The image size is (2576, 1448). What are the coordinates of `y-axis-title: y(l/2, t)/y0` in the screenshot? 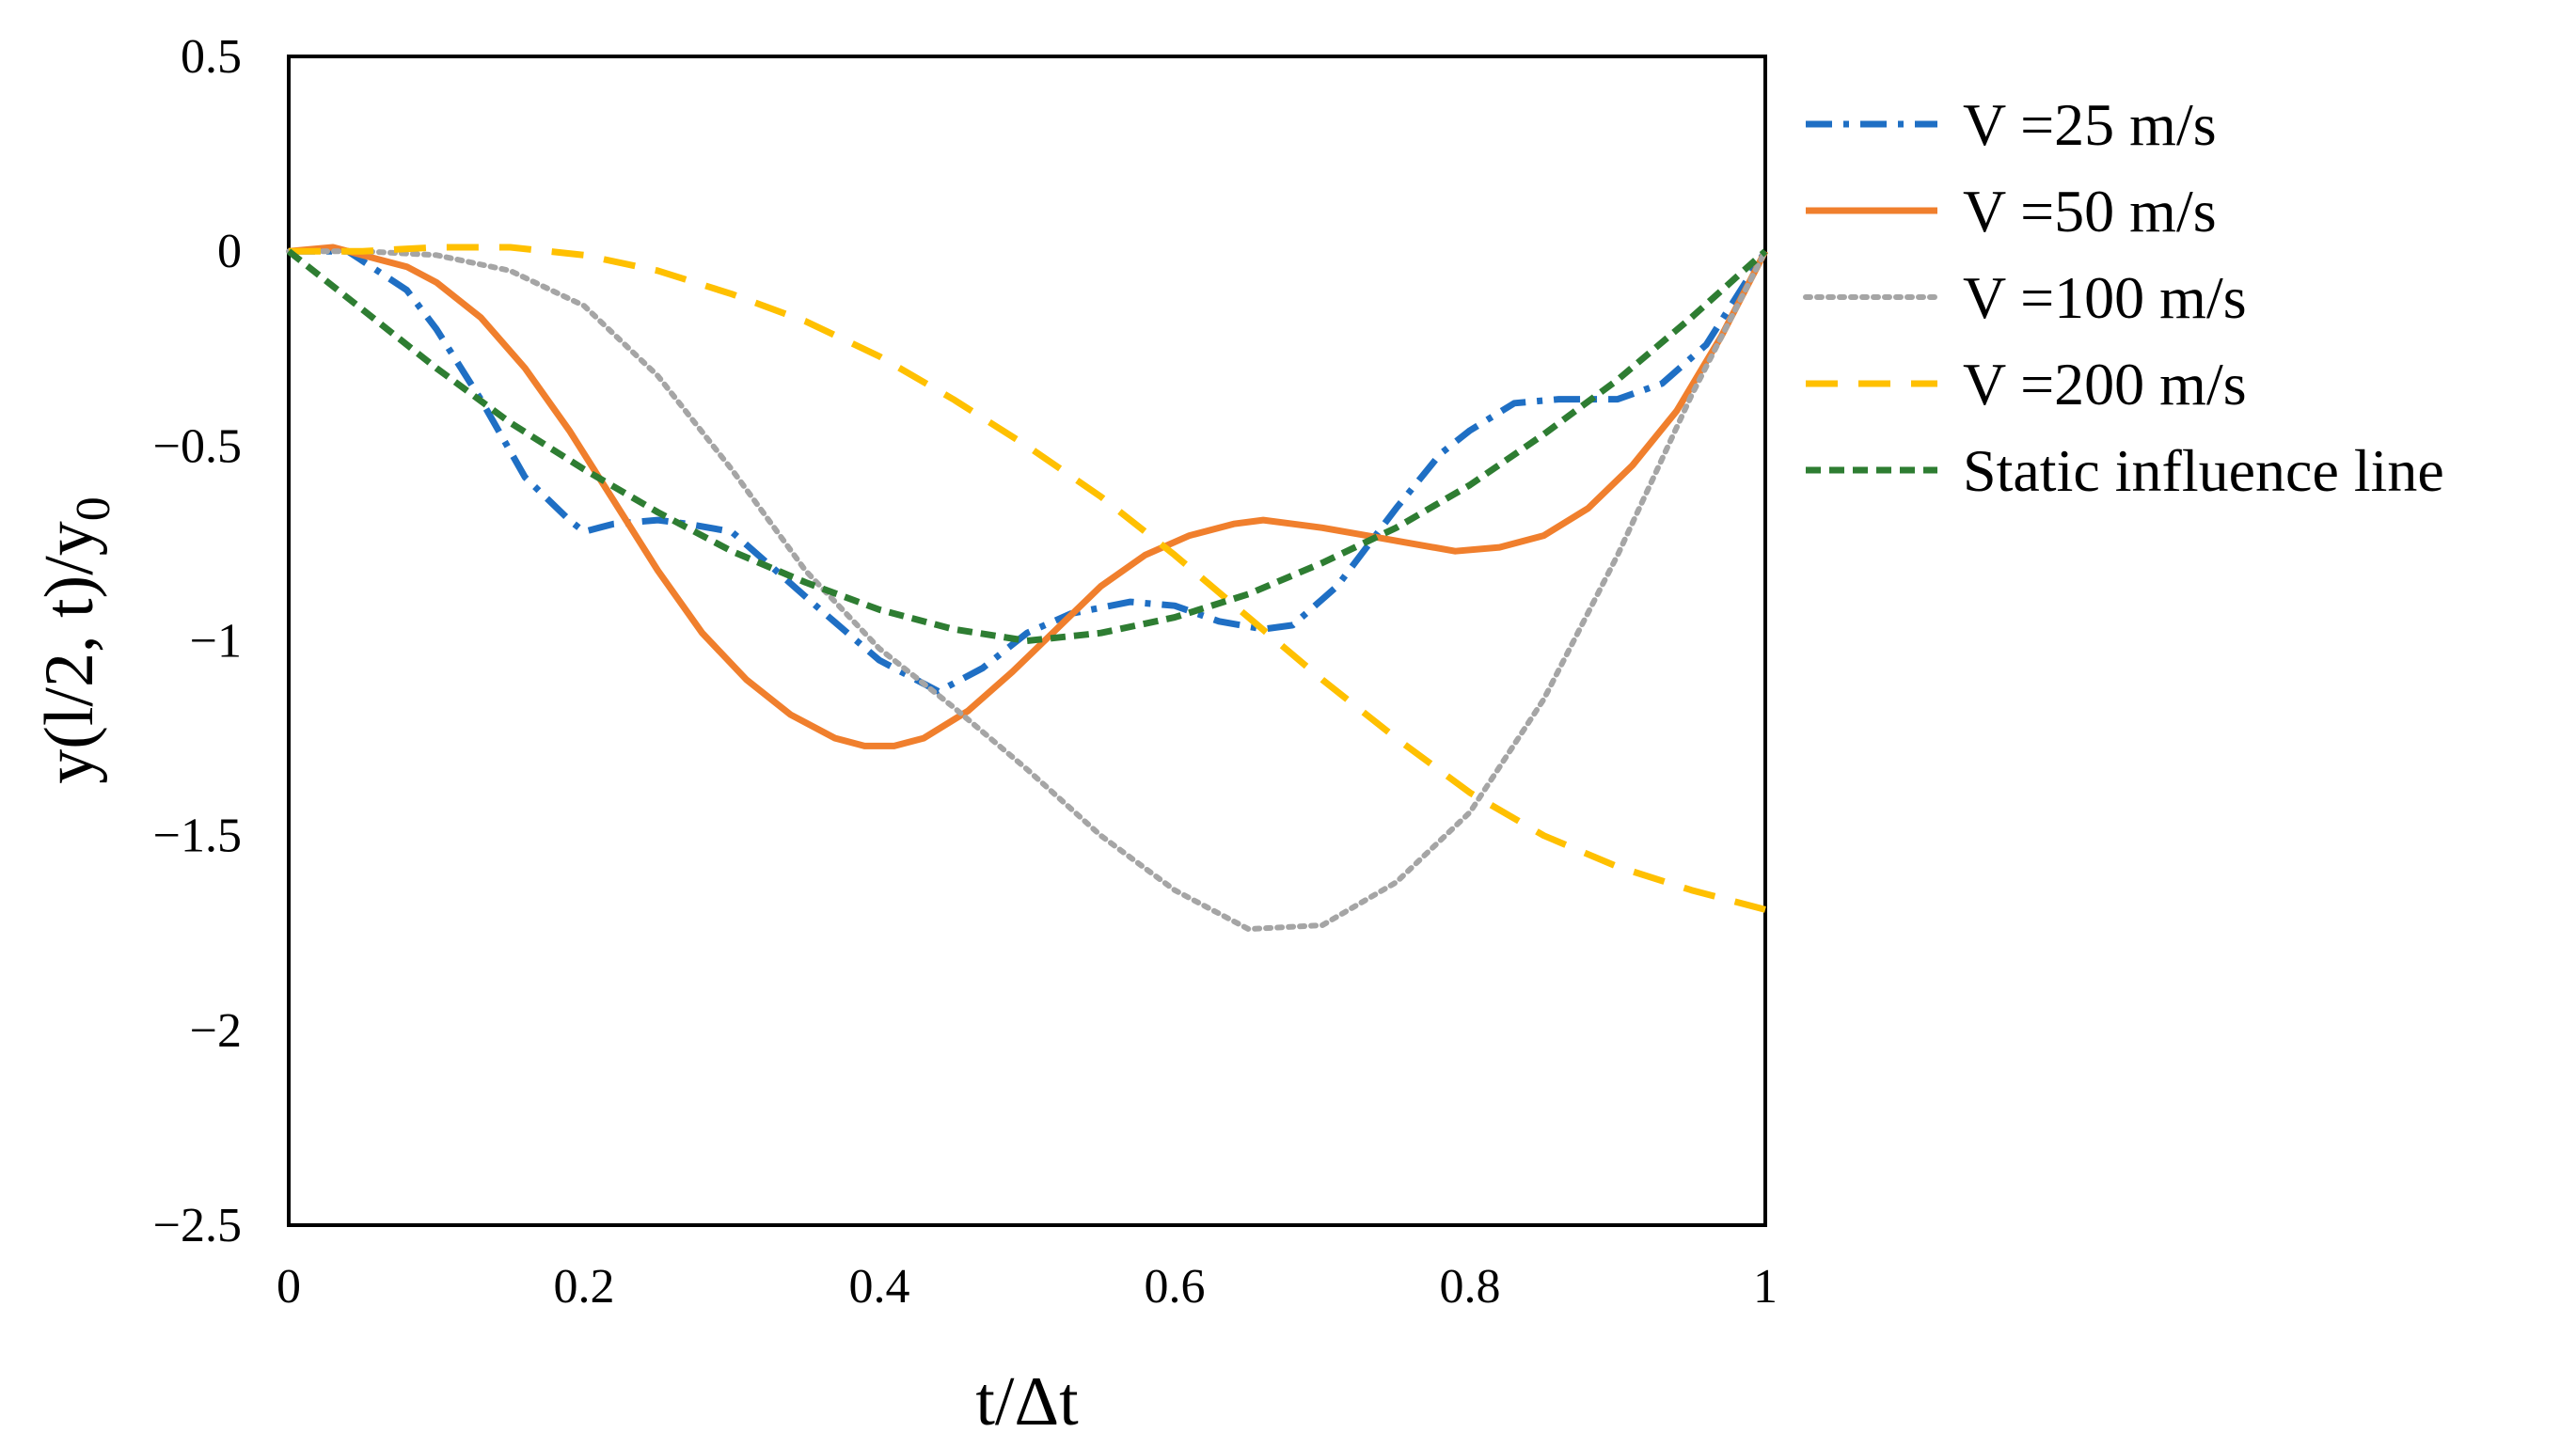 It's located at (75, 640).